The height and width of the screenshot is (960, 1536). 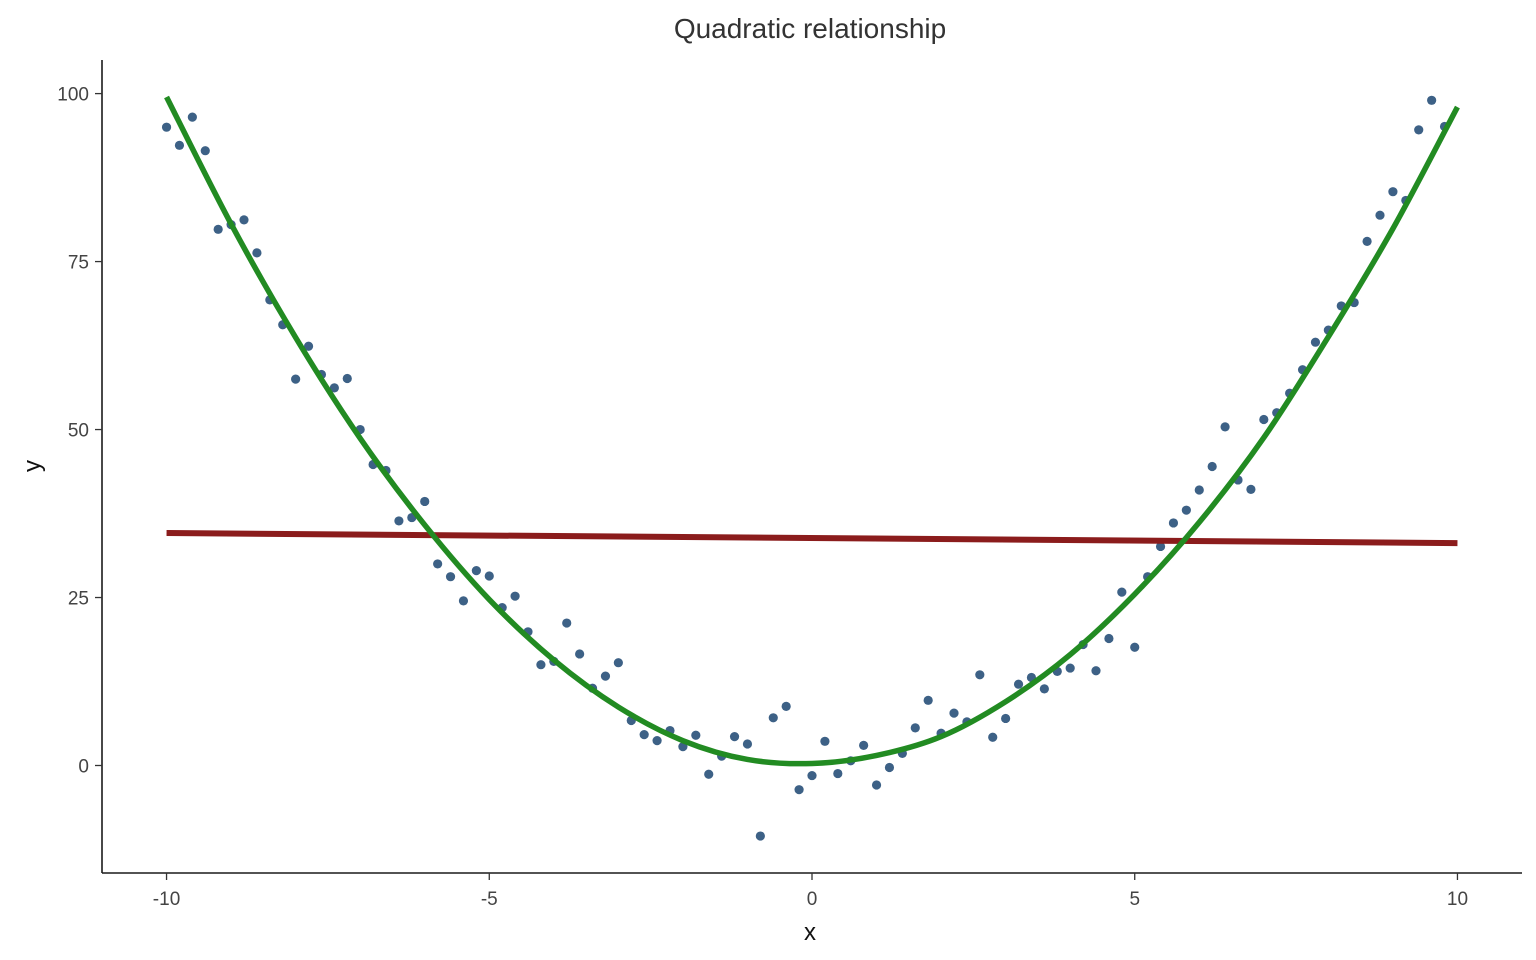 I want to click on chart-title: Quadratic relationship, so click(x=810, y=28).